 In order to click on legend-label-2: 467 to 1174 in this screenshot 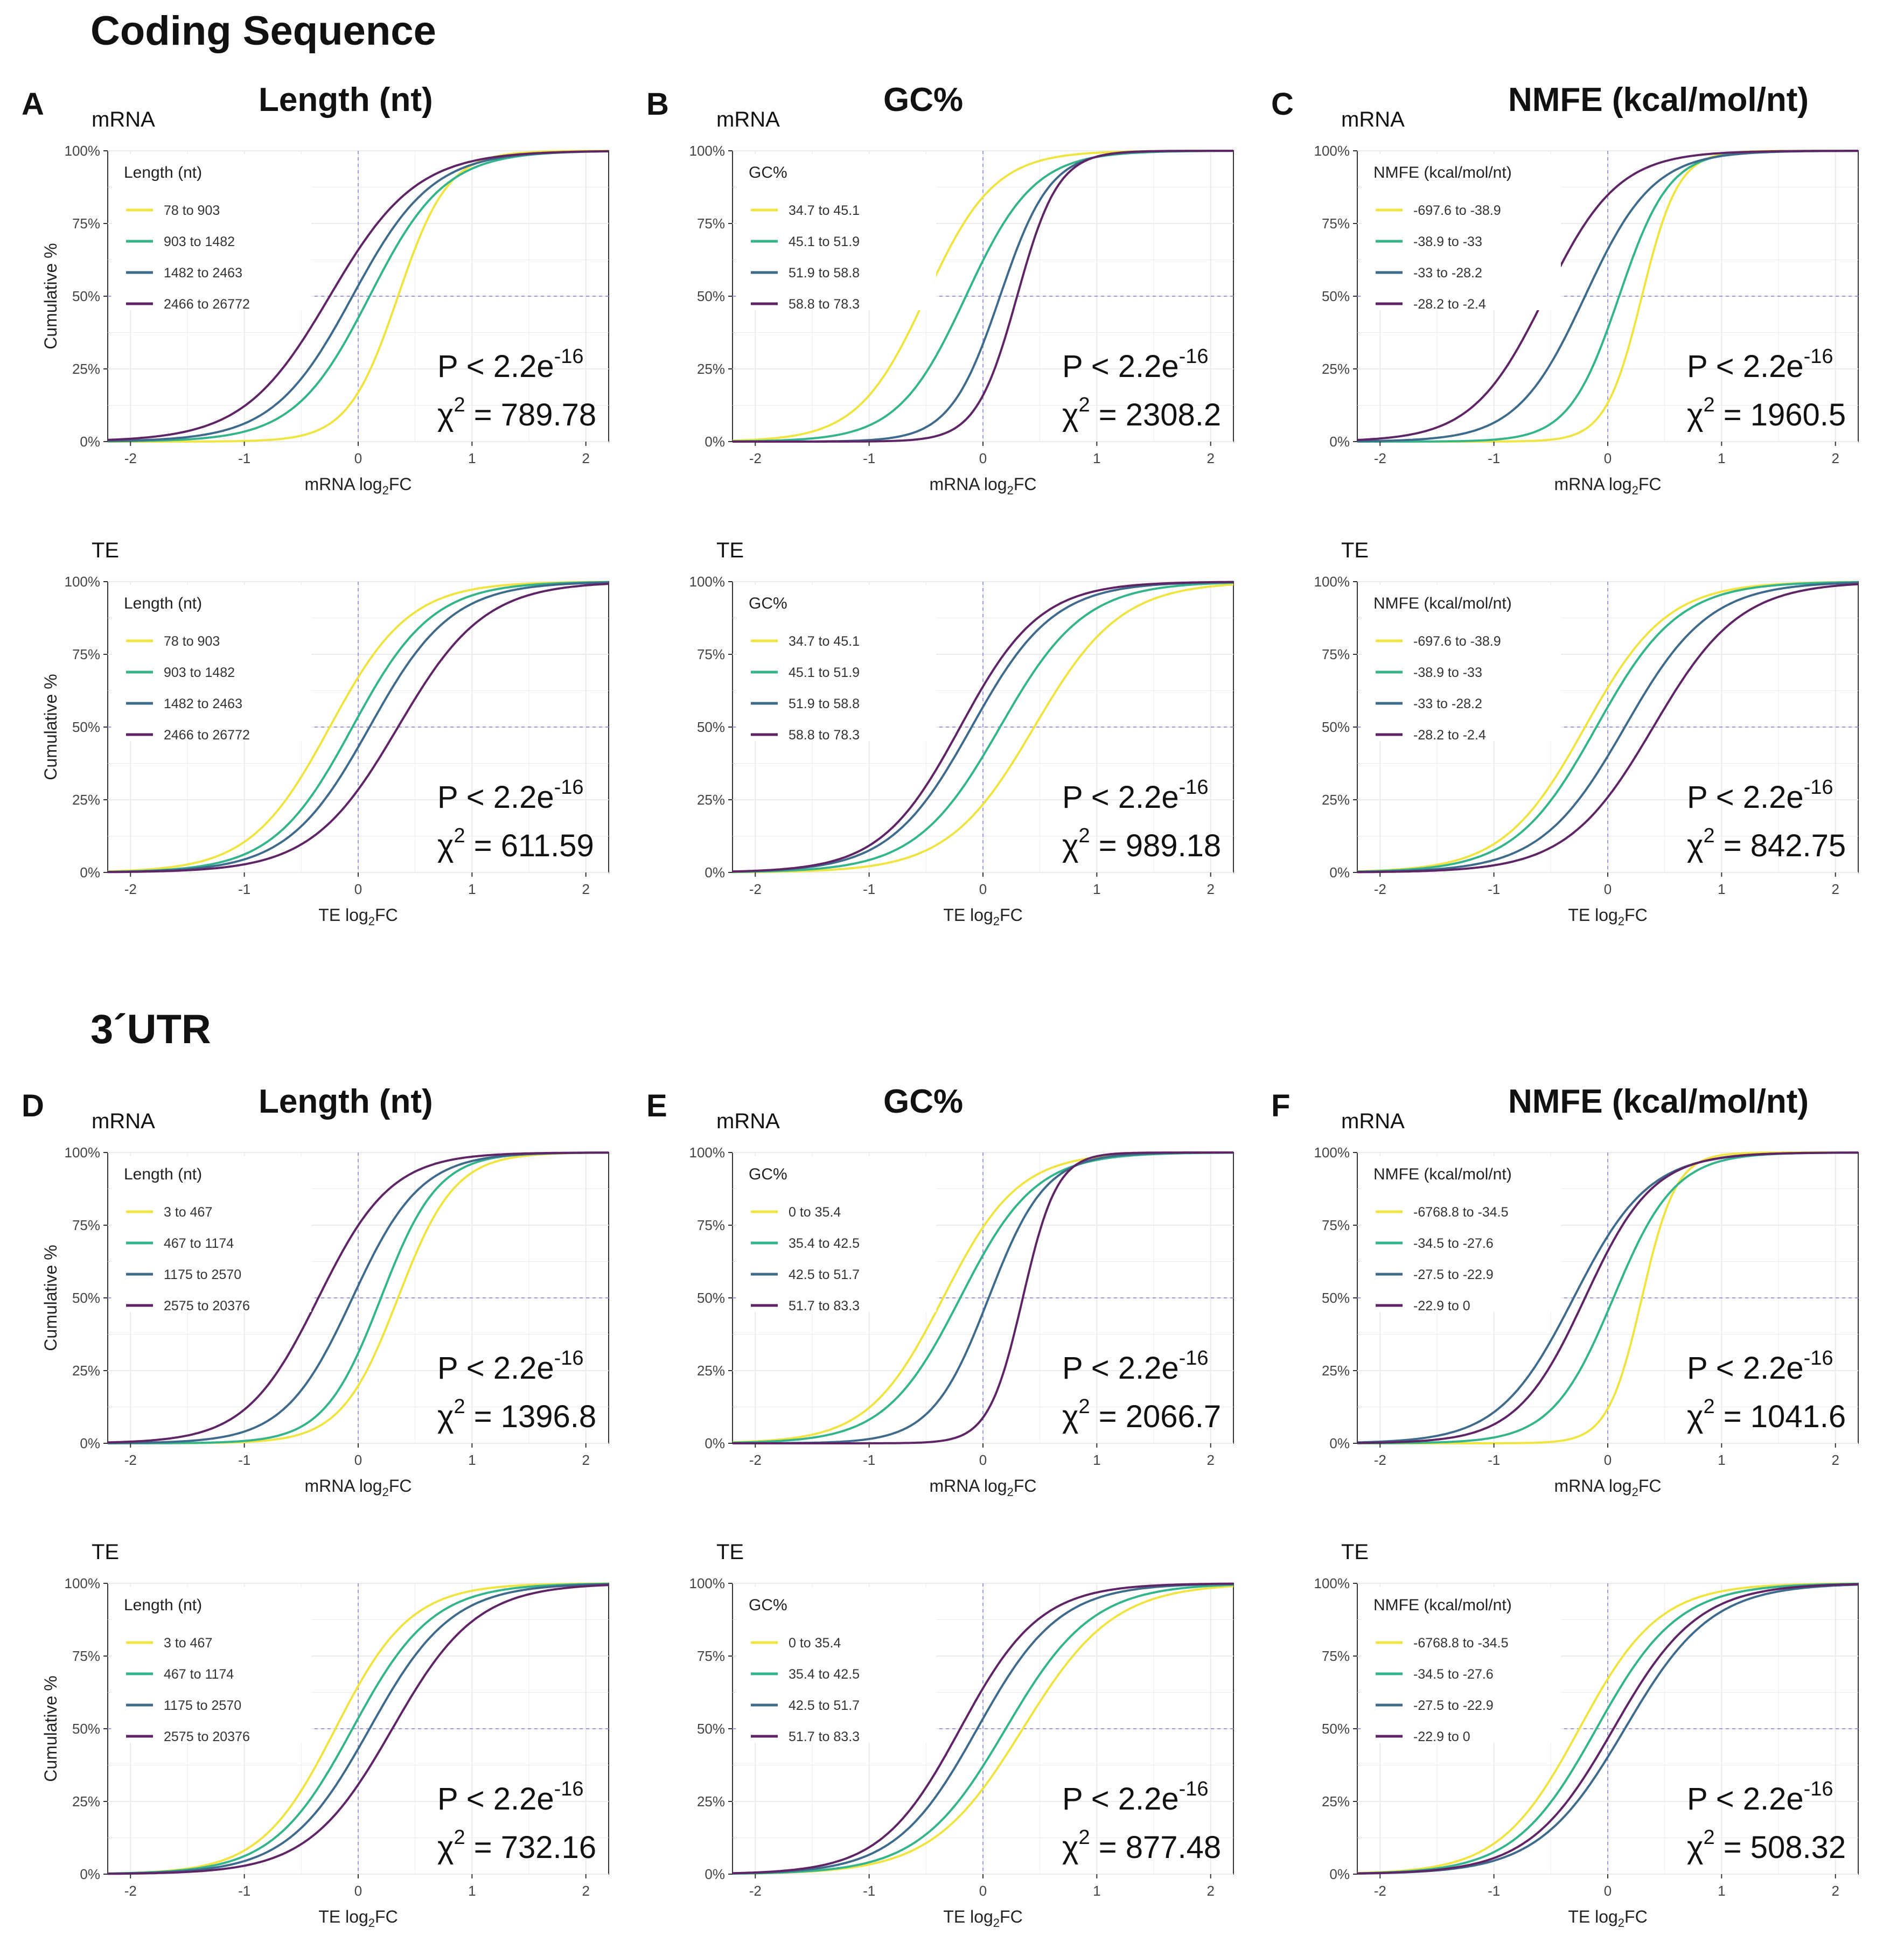, I will do `click(199, 1243)`.